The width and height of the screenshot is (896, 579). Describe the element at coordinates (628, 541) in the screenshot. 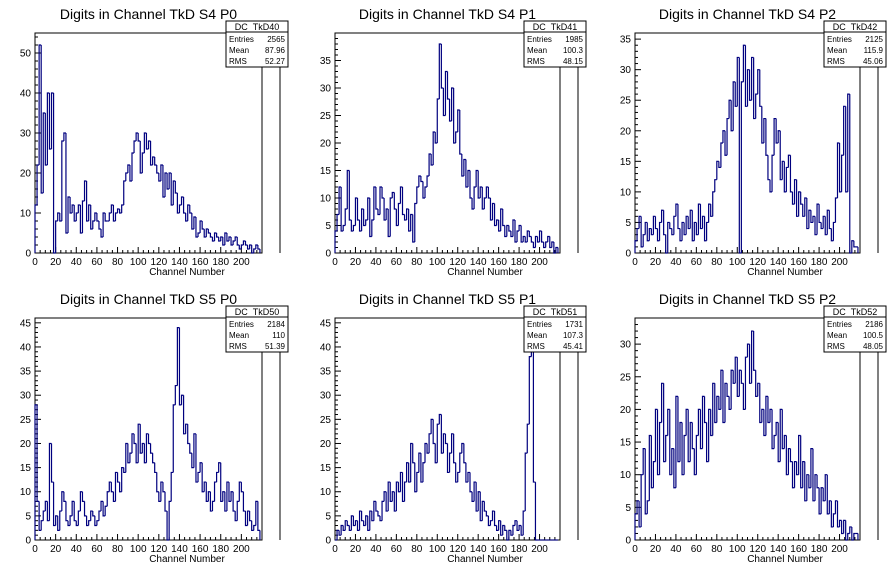

I see `y-tick-label: 0` at that location.